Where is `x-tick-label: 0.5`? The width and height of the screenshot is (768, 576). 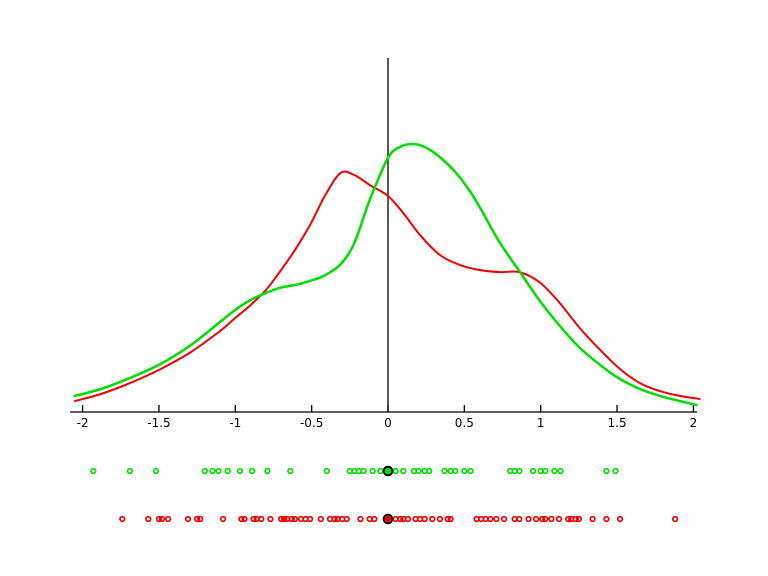
x-tick-label: 0.5 is located at coordinates (464, 423).